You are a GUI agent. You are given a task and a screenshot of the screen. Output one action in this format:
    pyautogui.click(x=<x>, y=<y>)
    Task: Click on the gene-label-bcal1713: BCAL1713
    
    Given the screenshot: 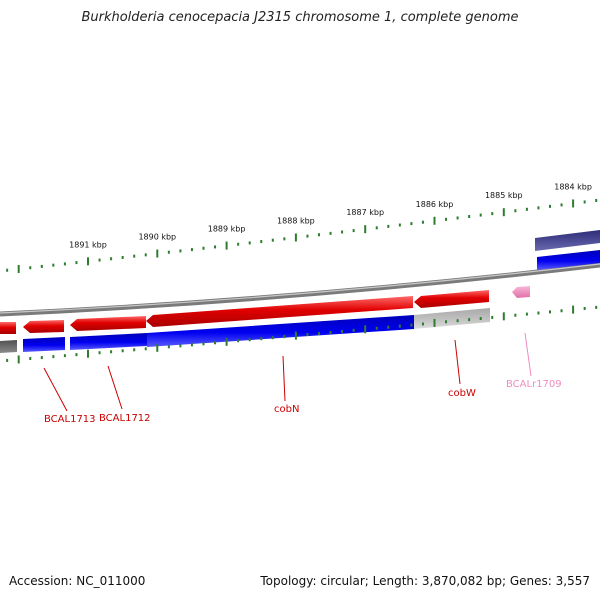 What is the action you would take?
    pyautogui.click(x=70, y=419)
    